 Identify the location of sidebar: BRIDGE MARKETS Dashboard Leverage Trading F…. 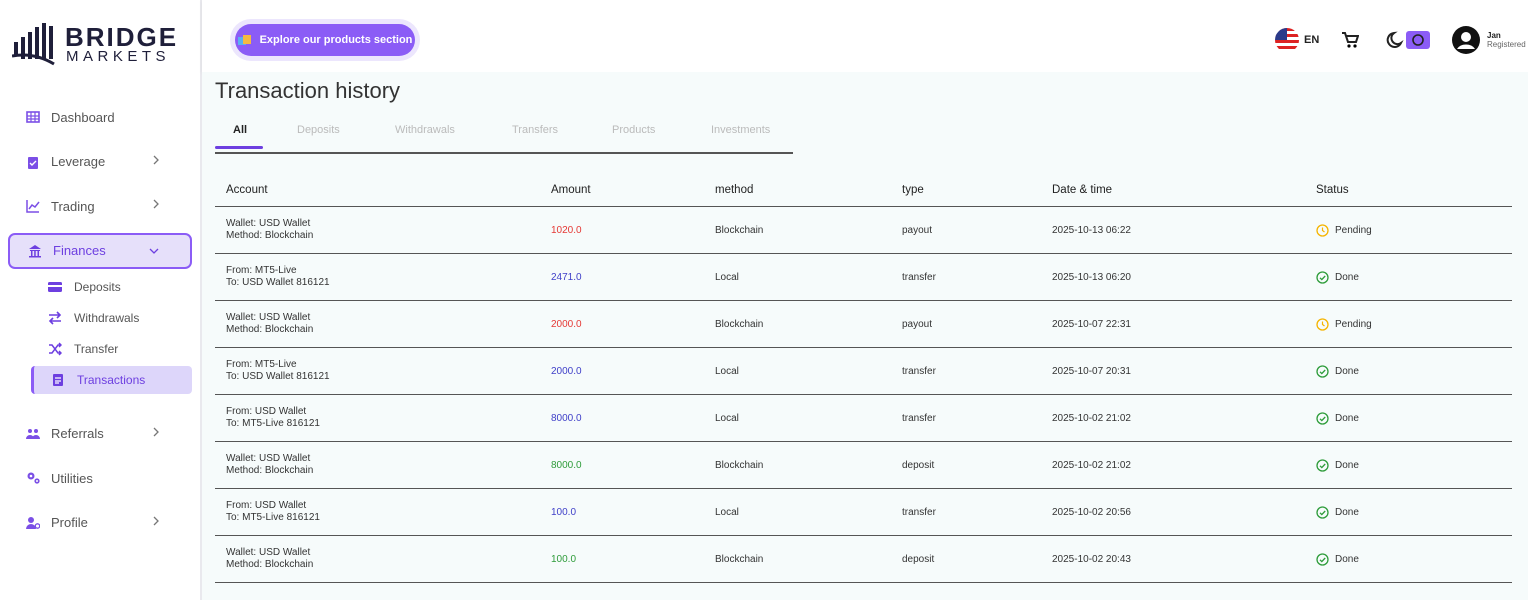
(101, 300).